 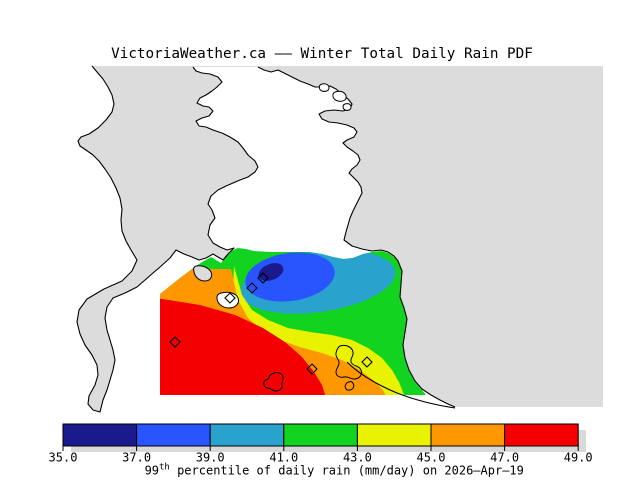 I want to click on station-markers, so click(x=271, y=323).